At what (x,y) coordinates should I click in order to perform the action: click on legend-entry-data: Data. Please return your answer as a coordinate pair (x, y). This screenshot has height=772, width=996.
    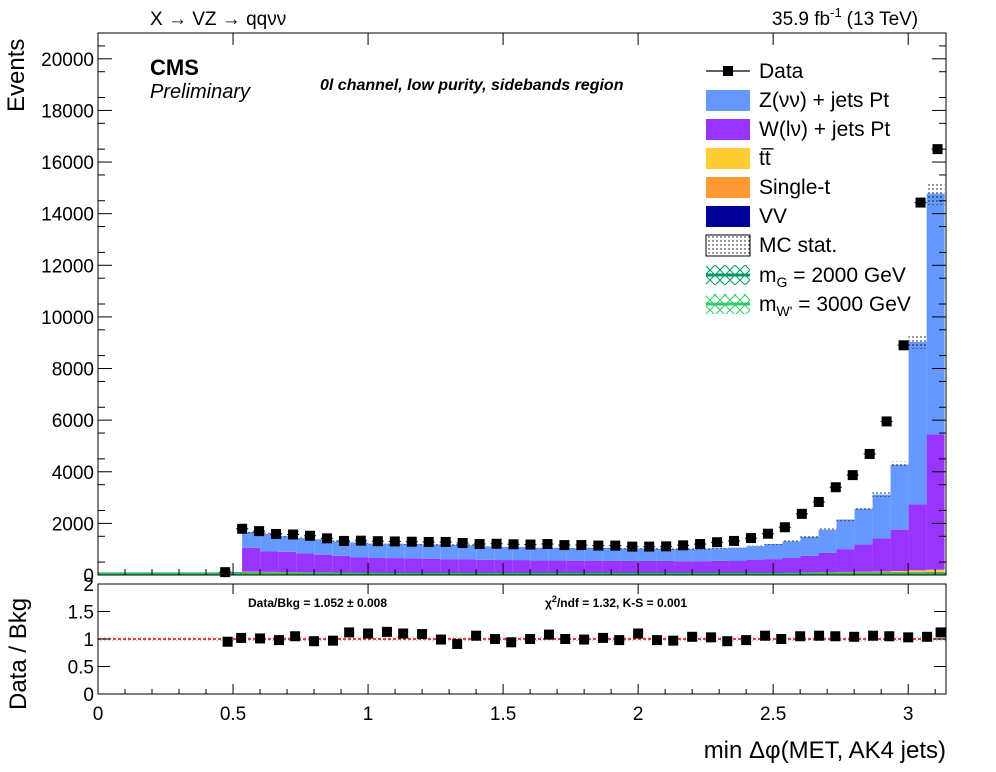
    Looking at the image, I should click on (755, 71).